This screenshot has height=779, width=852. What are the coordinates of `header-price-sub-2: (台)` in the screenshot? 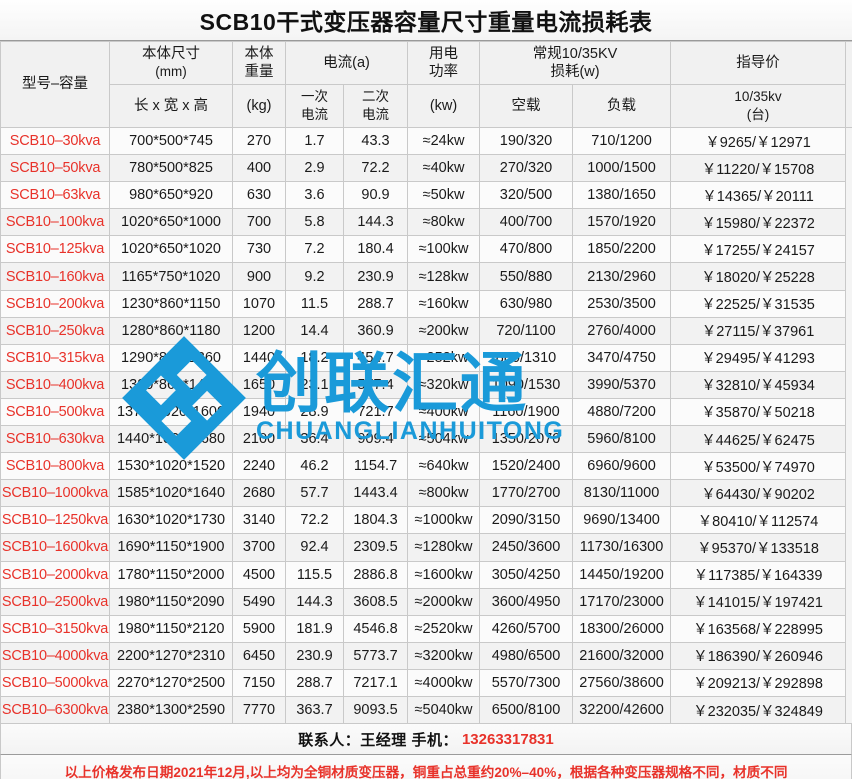 It's located at (758, 114).